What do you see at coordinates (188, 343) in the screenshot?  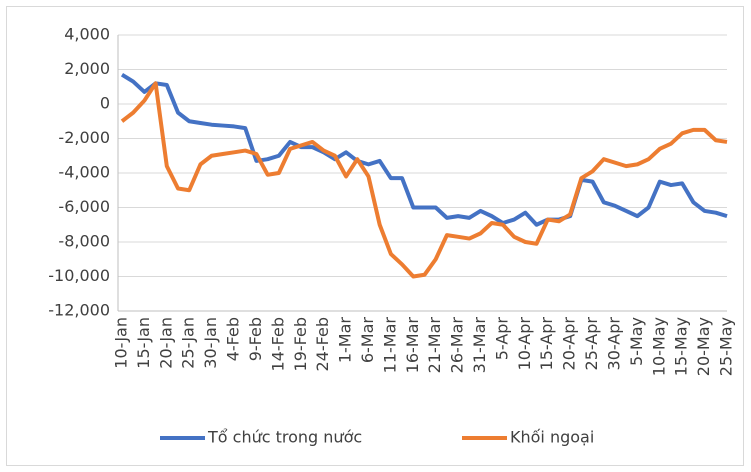 I see `x-tick-label: 25-Jan` at bounding box center [188, 343].